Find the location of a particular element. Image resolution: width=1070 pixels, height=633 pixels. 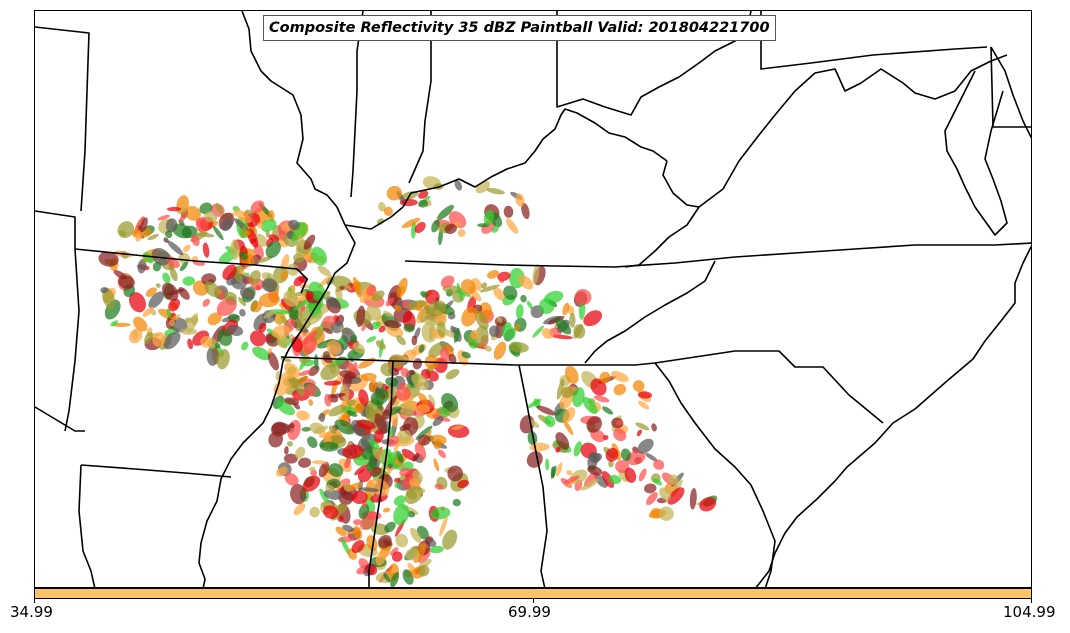

colorbar-tick-label-max: 104.99 is located at coordinates (1029, 612).